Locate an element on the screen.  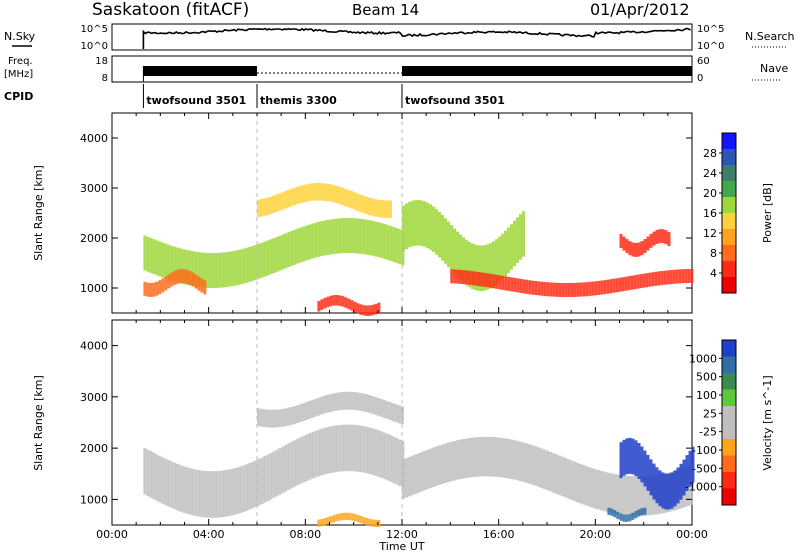
station-title: Saskatoon (fitACF) is located at coordinates (170, 10).